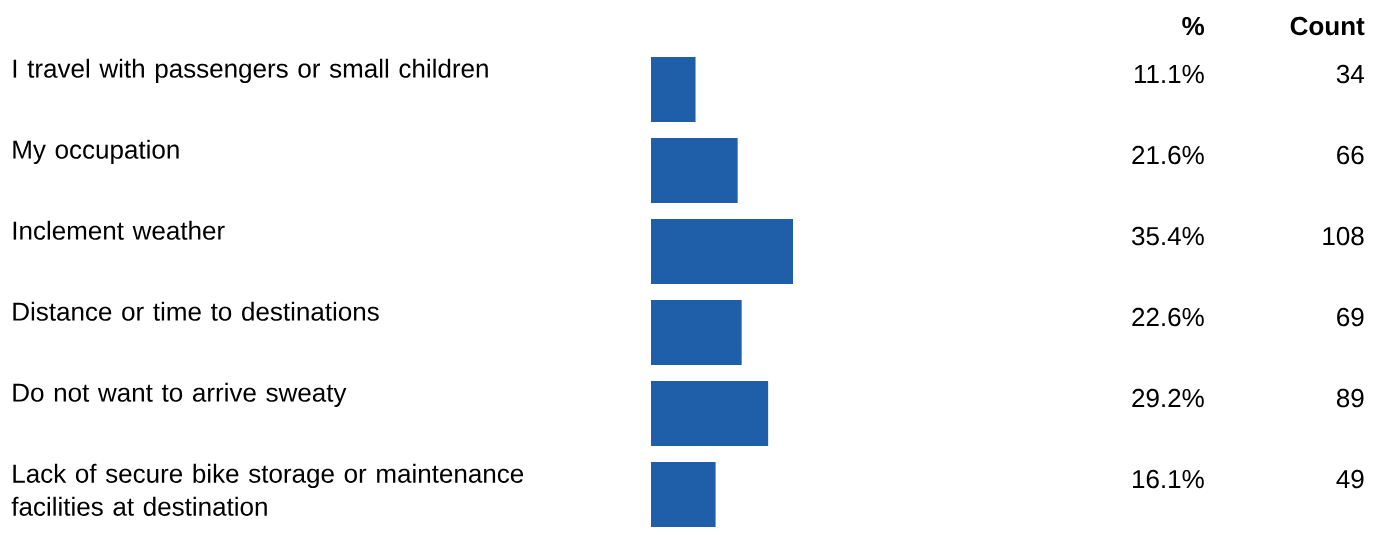  I want to click on text: Count, so click(1327, 26).